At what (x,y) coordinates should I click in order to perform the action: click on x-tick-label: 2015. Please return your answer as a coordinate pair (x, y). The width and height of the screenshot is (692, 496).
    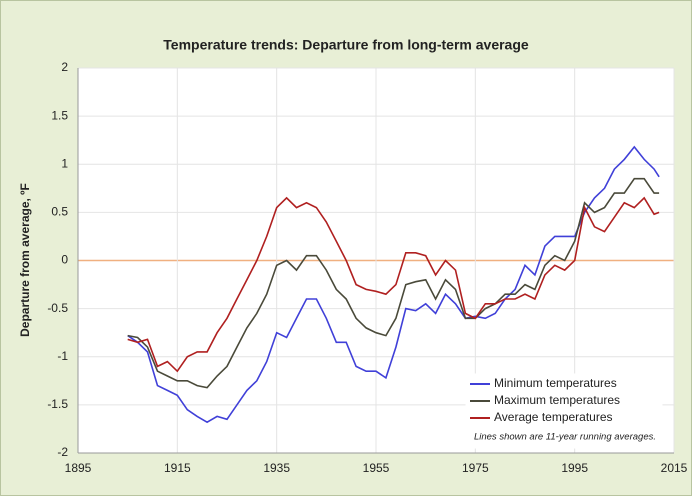
    Looking at the image, I should click on (674, 468).